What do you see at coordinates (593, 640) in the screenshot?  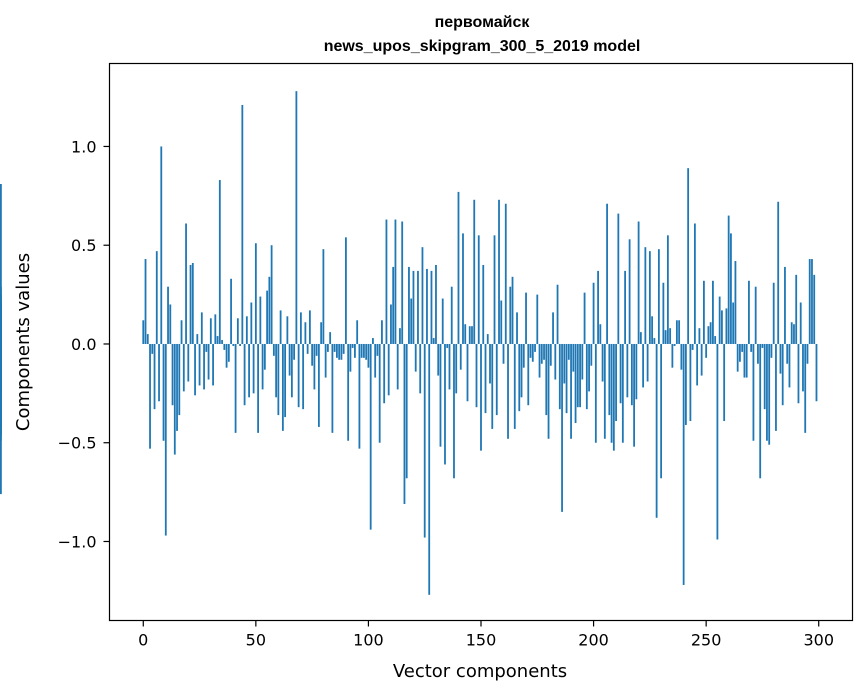 I see `x-tick-label: 200` at bounding box center [593, 640].